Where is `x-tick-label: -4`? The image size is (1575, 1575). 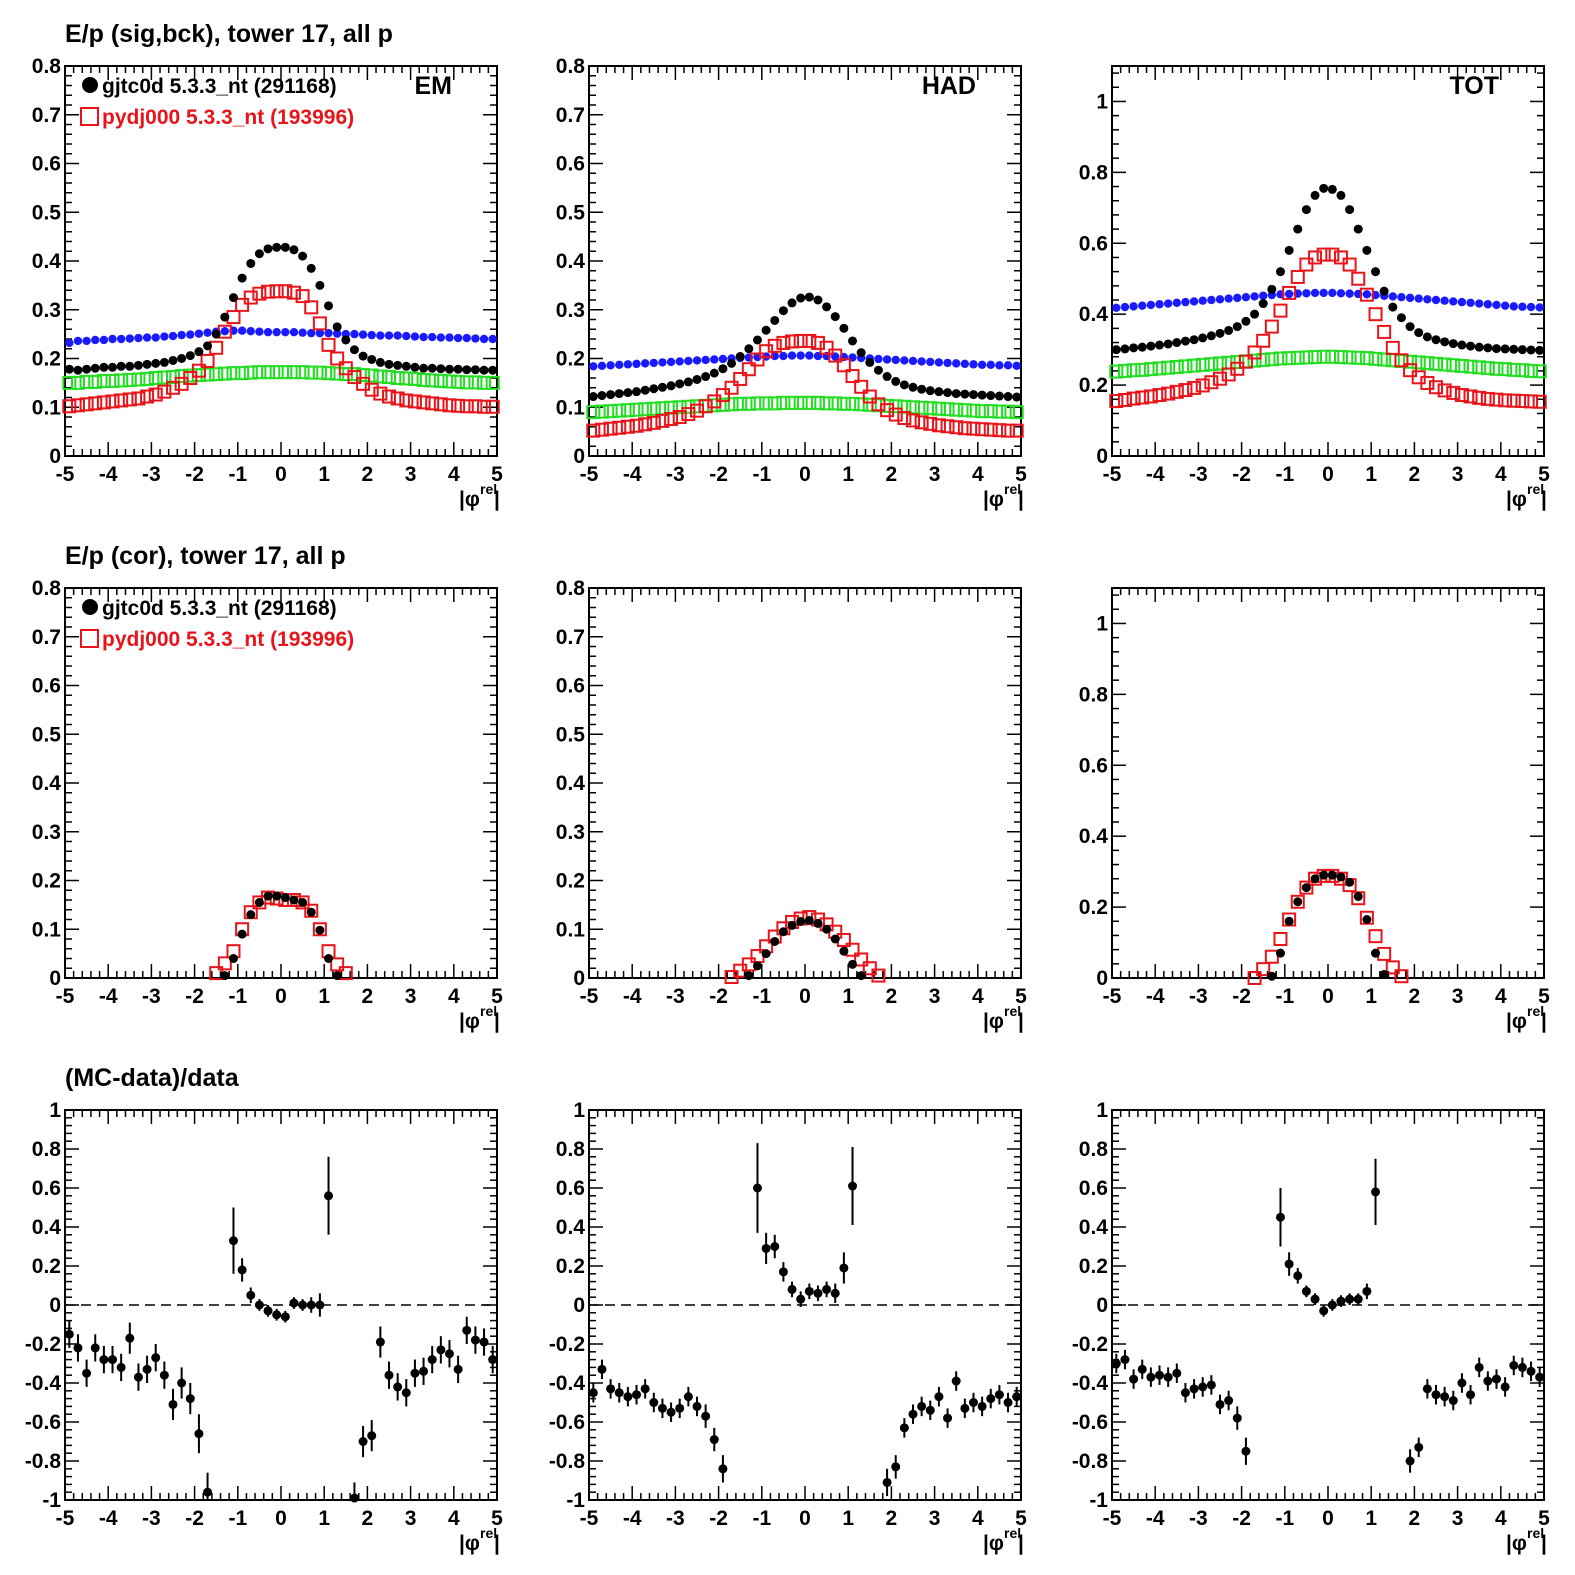
x-tick-label: -4 is located at coordinates (1155, 1518).